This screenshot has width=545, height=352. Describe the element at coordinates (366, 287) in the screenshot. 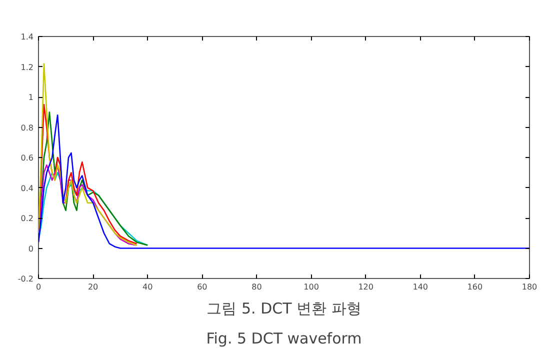

I see `x-tick-label: 120` at that location.